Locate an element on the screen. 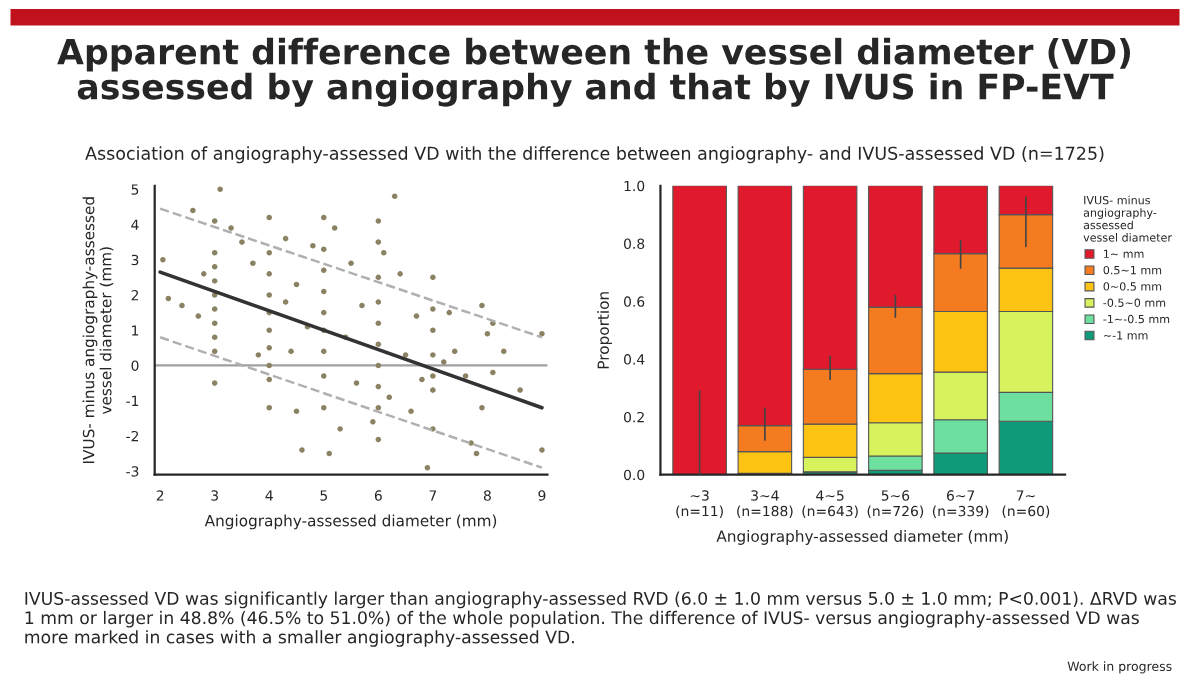 The width and height of the screenshot is (1190, 688). text: Association of angiography-assessed VD with the difference between angiography- and IVUS-assessed VD (n=1725) is located at coordinates (594, 155).